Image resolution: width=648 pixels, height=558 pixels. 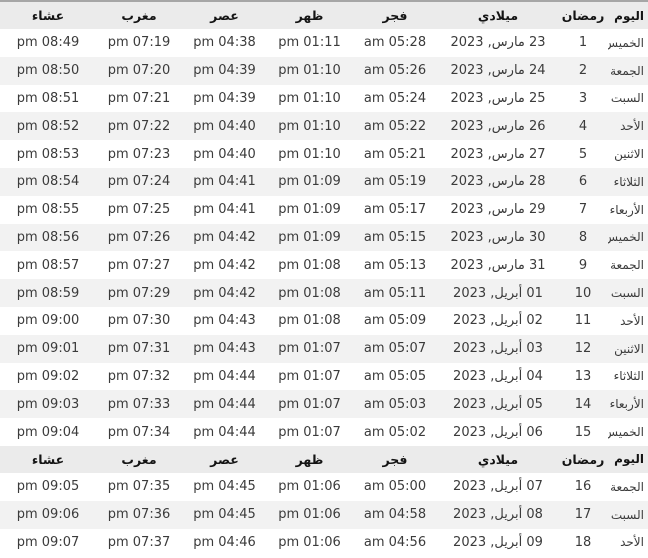 What do you see at coordinates (583, 432) in the screenshot?
I see `cell-ramadan: 15` at bounding box center [583, 432].